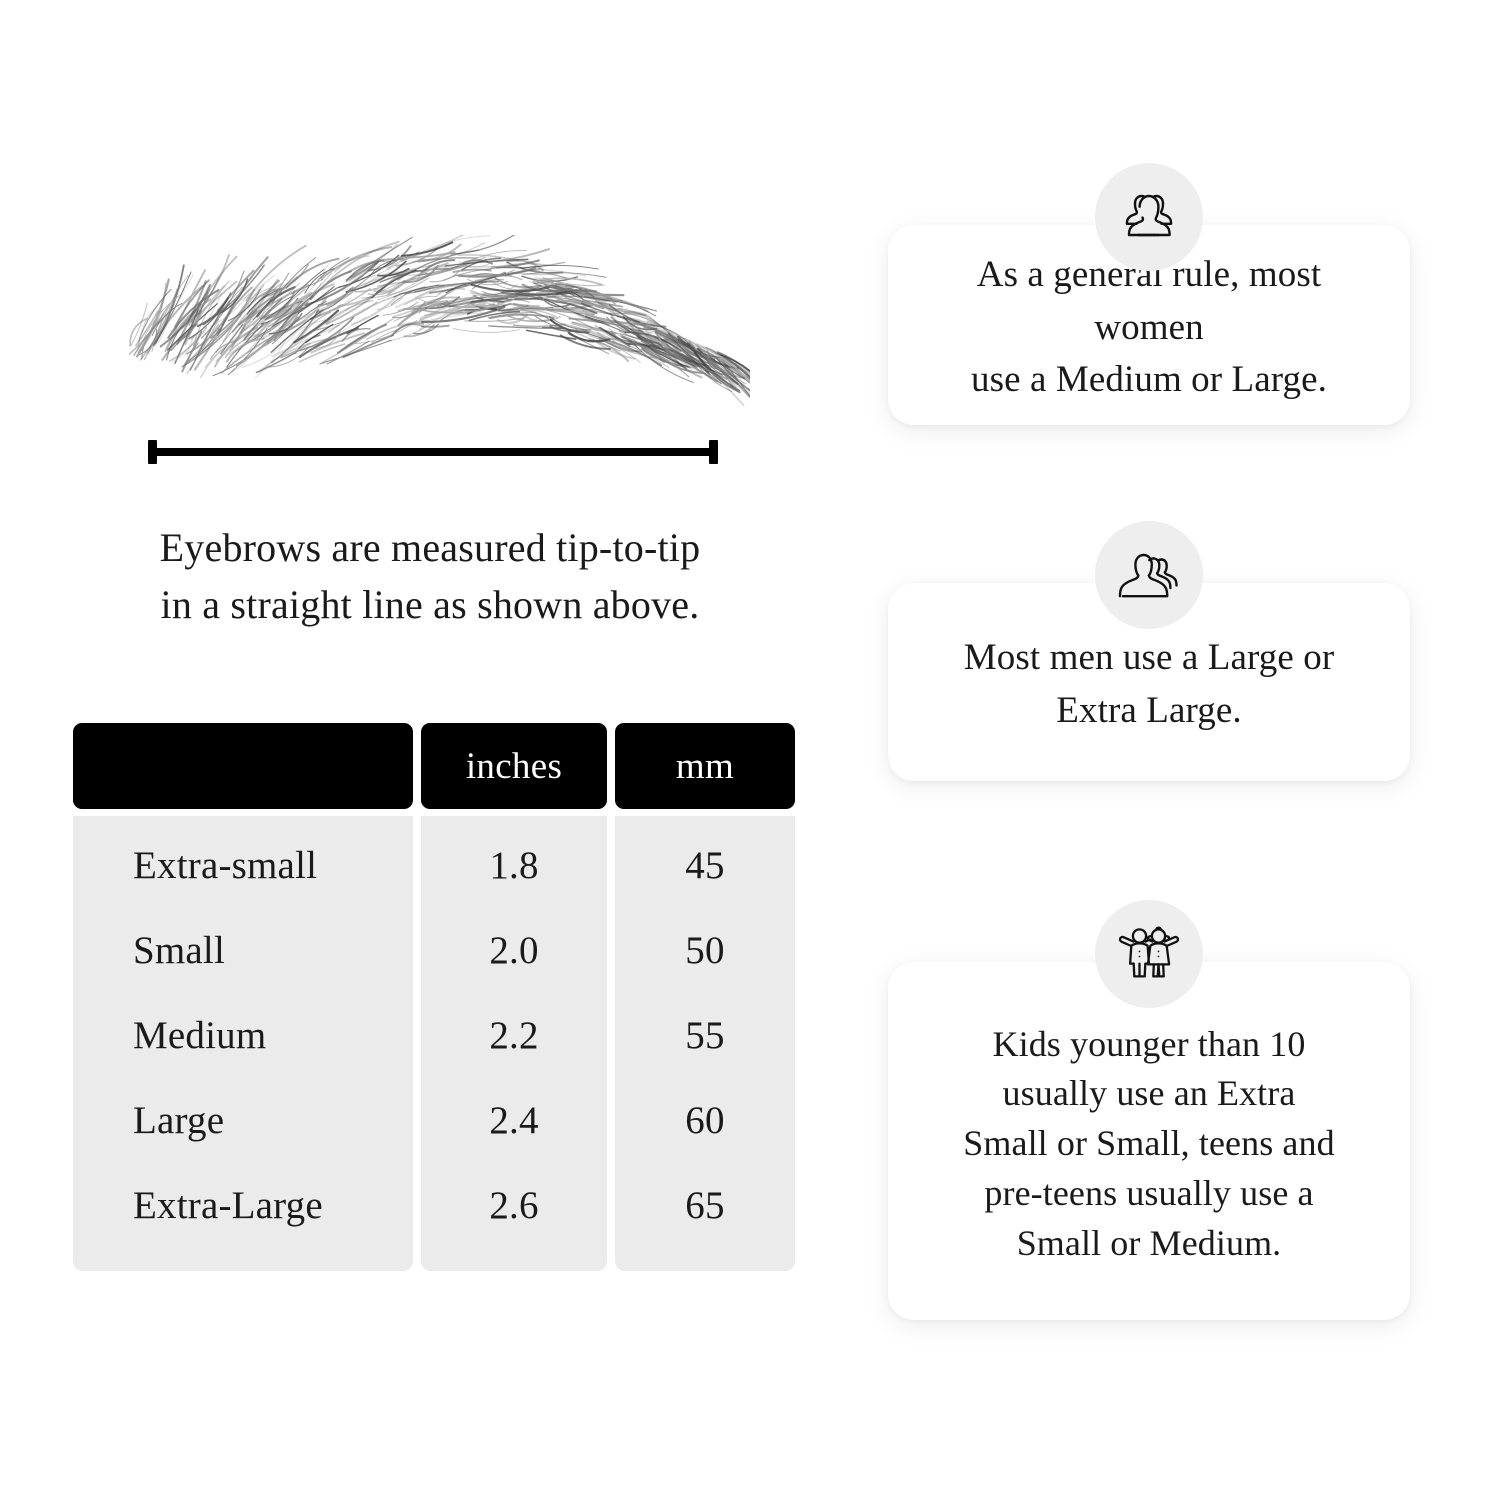 The image size is (1500, 1500). I want to click on cell-mm: 50, so click(705, 950).